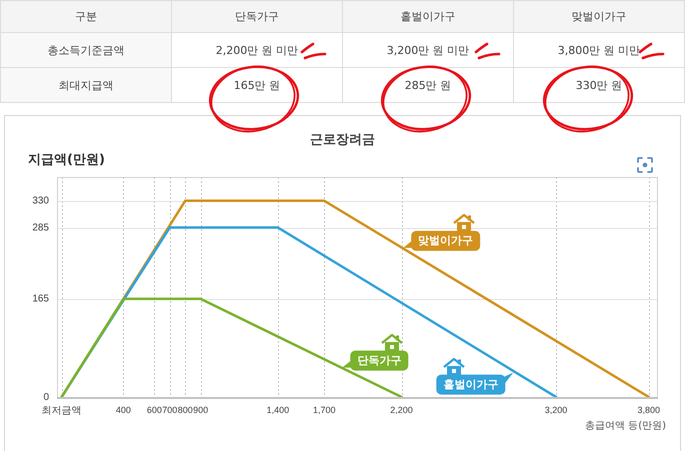 This screenshot has width=685, height=451. Describe the element at coordinates (200, 409) in the screenshot. I see `x-tick-label: 900` at that location.